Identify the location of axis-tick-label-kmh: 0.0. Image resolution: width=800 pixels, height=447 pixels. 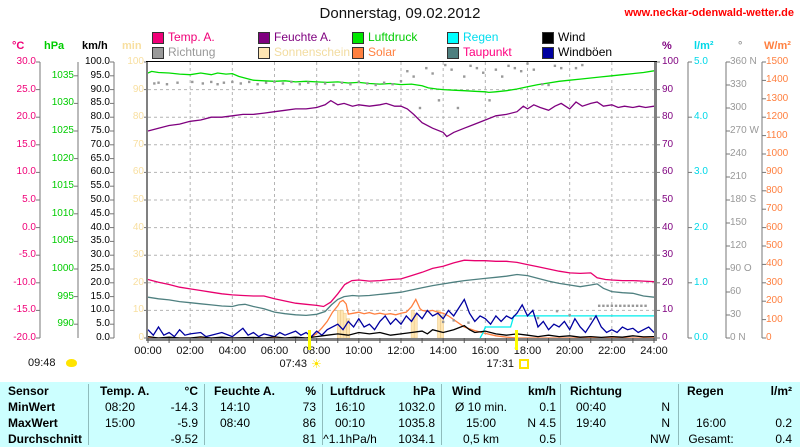
(103, 337).